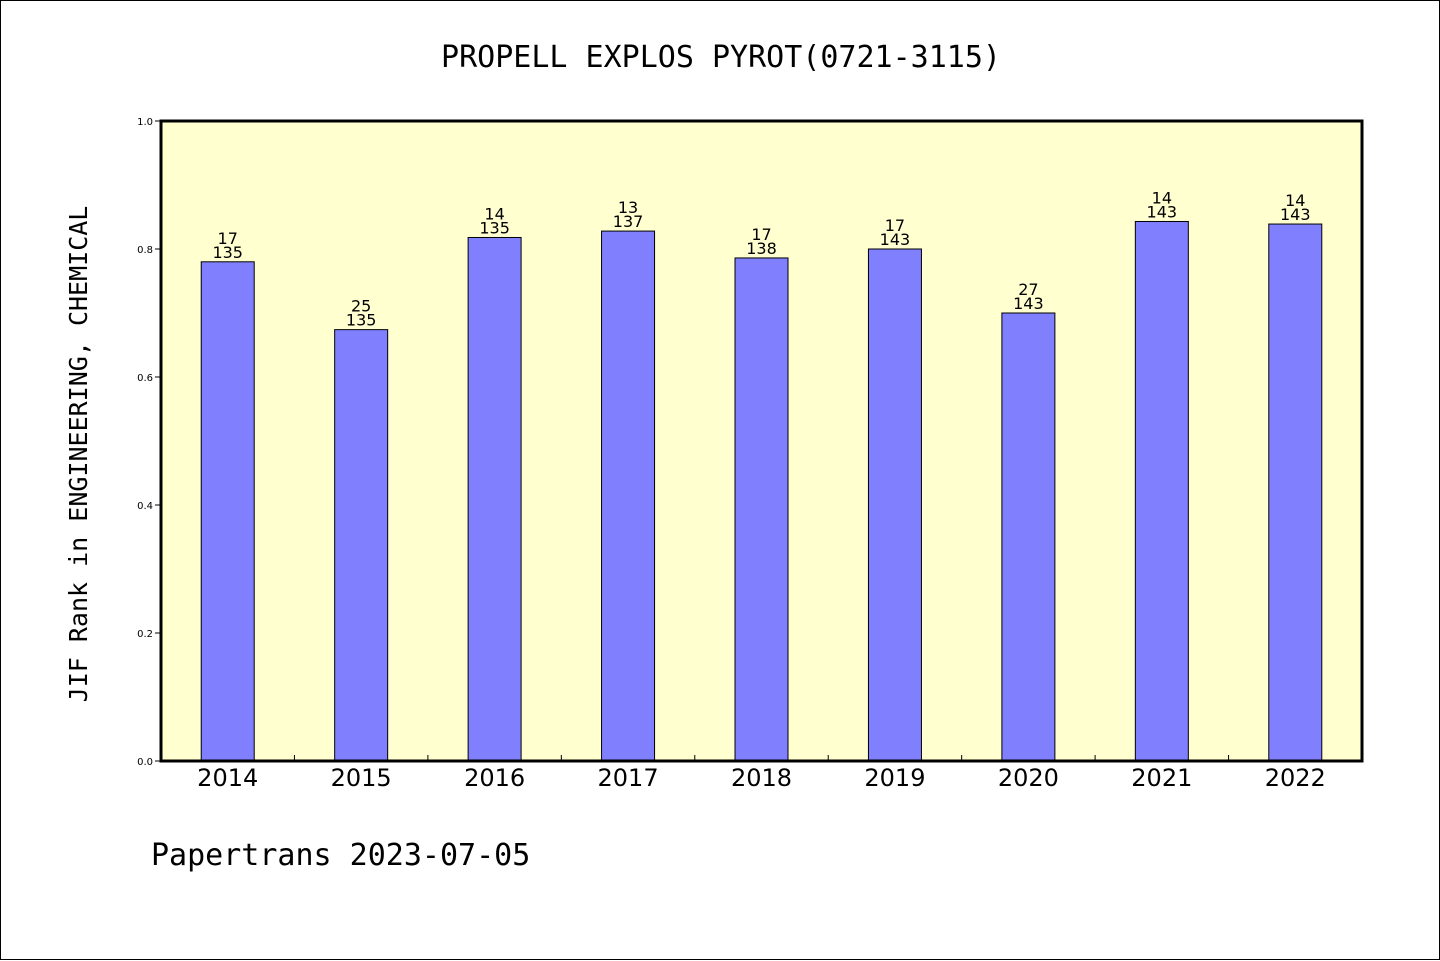 The width and height of the screenshot is (1440, 961). Describe the element at coordinates (1028, 303) in the screenshot. I see `bar-label-total-2020: 143` at that location.